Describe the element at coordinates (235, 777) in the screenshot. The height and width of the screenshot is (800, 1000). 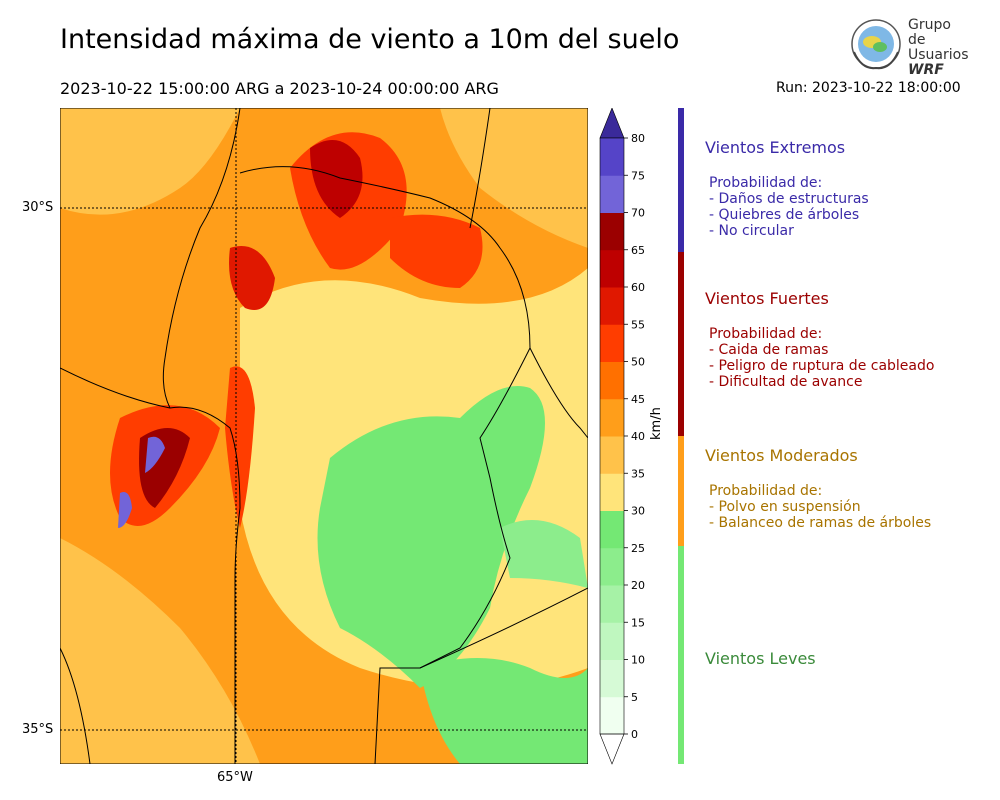
I see `lon-label-65w: 65°W` at that location.